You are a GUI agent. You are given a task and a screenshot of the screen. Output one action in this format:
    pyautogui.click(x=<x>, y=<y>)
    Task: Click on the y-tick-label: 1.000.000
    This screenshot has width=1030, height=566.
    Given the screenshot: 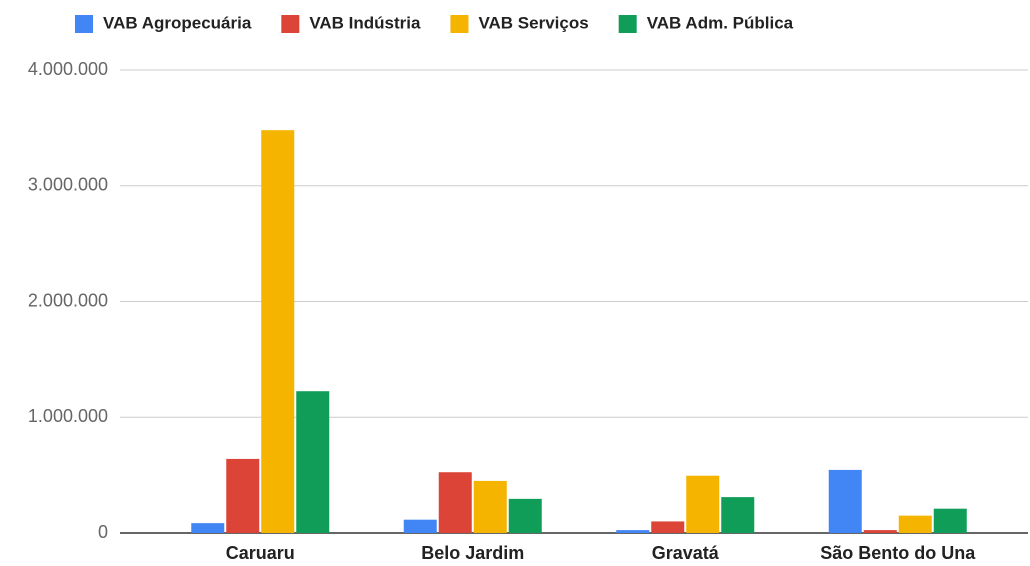 What is the action you would take?
    pyautogui.click(x=68, y=416)
    